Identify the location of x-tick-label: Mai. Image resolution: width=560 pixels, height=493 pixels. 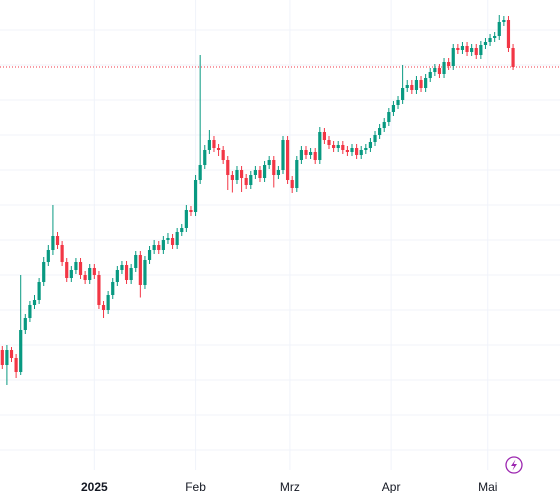
(487, 486).